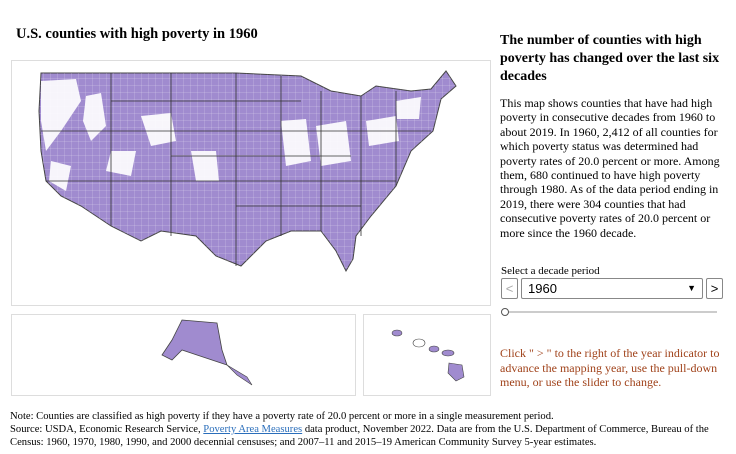 The image size is (736, 454). What do you see at coordinates (253, 429) in the screenshot?
I see `source-link: Poverty Area Measures` at bounding box center [253, 429].